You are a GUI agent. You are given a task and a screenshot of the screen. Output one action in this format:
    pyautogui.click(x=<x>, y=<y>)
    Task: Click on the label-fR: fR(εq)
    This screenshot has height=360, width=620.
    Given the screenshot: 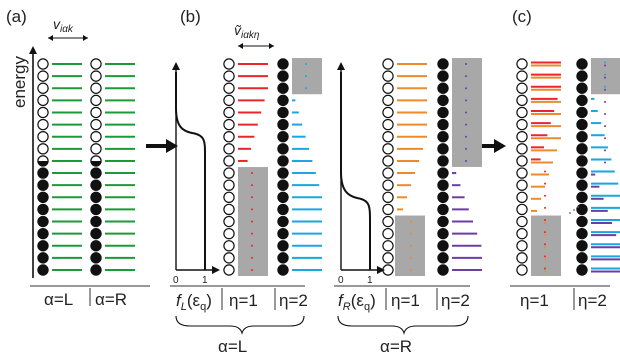 What is the action you would take?
    pyautogui.click(x=357, y=302)
    